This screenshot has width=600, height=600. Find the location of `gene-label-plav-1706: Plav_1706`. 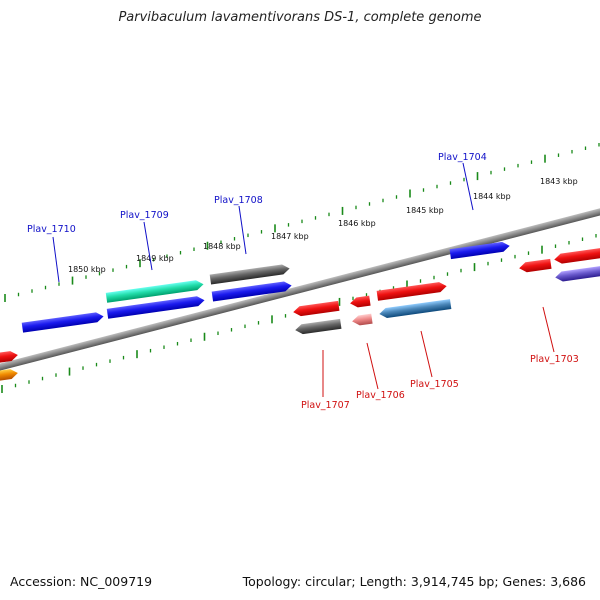

gene-label-plav-1706: Plav_1706 is located at coordinates (380, 395).